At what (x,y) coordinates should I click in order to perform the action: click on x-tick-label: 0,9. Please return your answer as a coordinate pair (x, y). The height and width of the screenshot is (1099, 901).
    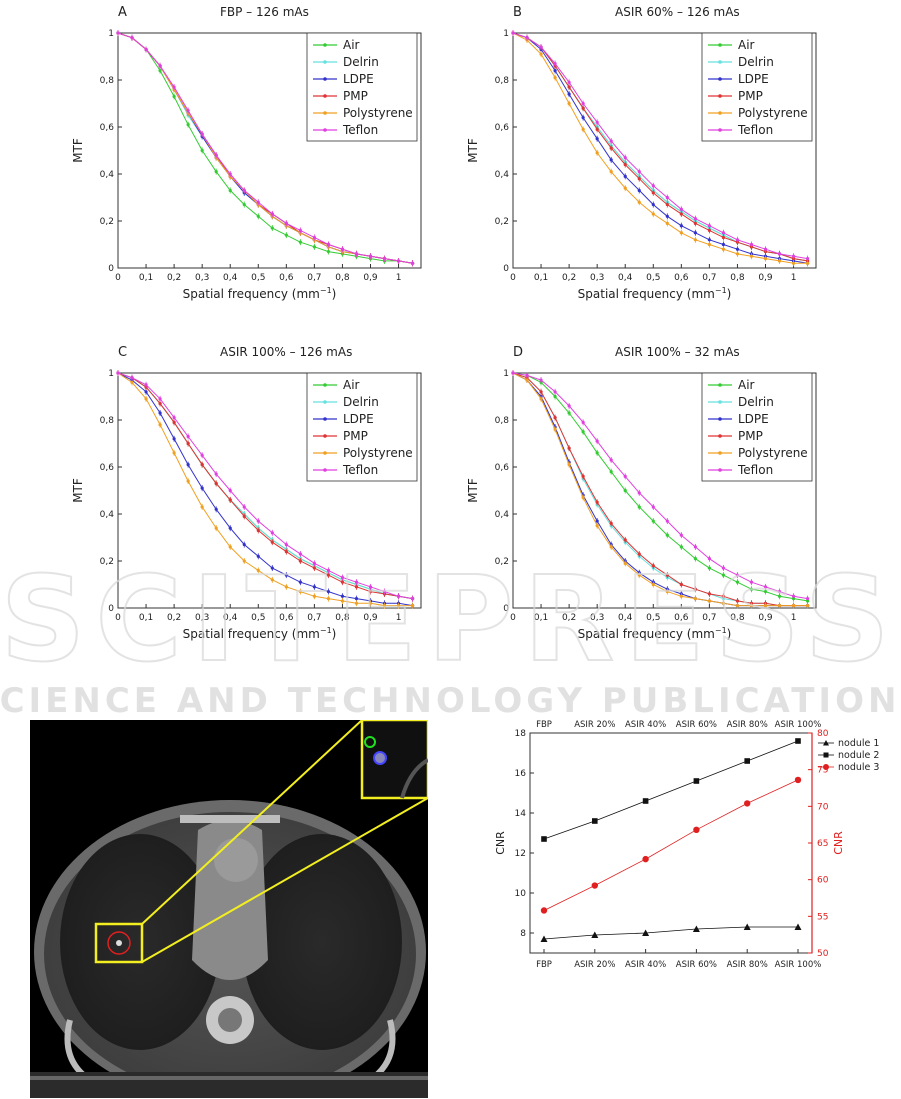
    Looking at the image, I should click on (370, 618).